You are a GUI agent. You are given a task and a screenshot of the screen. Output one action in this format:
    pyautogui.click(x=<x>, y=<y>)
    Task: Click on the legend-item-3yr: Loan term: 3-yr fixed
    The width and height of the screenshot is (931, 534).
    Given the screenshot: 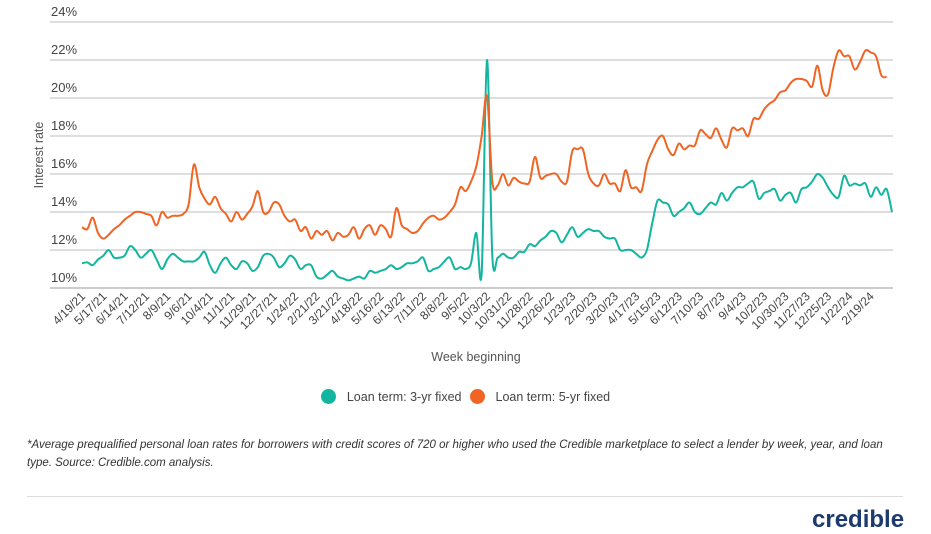 What is the action you would take?
    pyautogui.click(x=391, y=396)
    